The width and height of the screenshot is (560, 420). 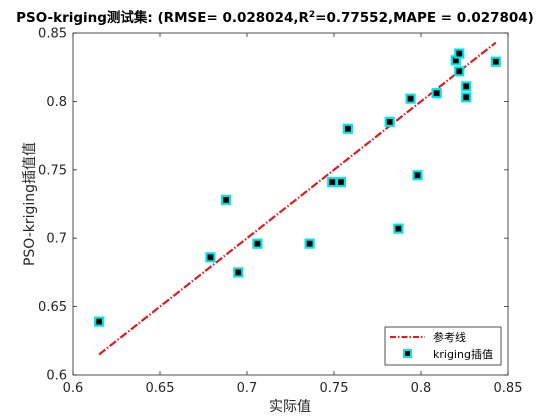 What do you see at coordinates (247, 388) in the screenshot?
I see `x-tick-label: 0.7` at bounding box center [247, 388].